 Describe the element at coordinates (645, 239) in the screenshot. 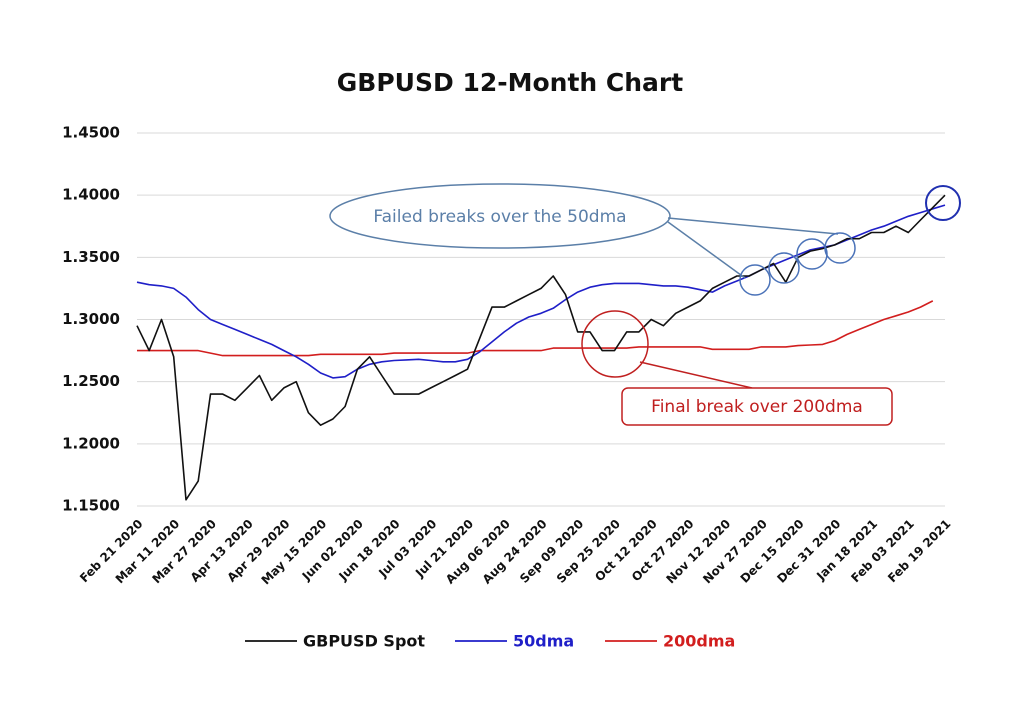

I see `annotation-shapes` at that location.